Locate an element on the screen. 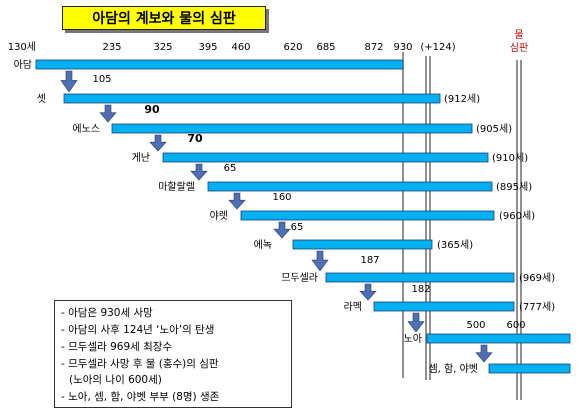 The image size is (584, 416). adam-extension-label: (+124) is located at coordinates (437, 47).